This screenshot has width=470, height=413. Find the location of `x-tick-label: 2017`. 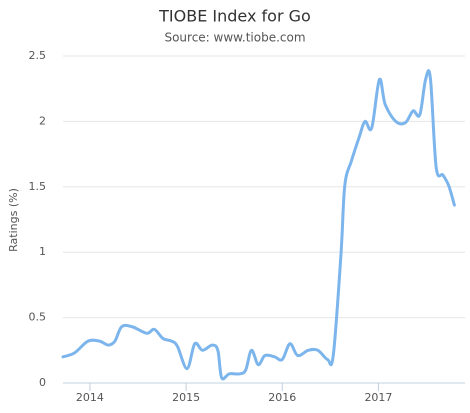

x-tick-label: 2017 is located at coordinates (378, 397).